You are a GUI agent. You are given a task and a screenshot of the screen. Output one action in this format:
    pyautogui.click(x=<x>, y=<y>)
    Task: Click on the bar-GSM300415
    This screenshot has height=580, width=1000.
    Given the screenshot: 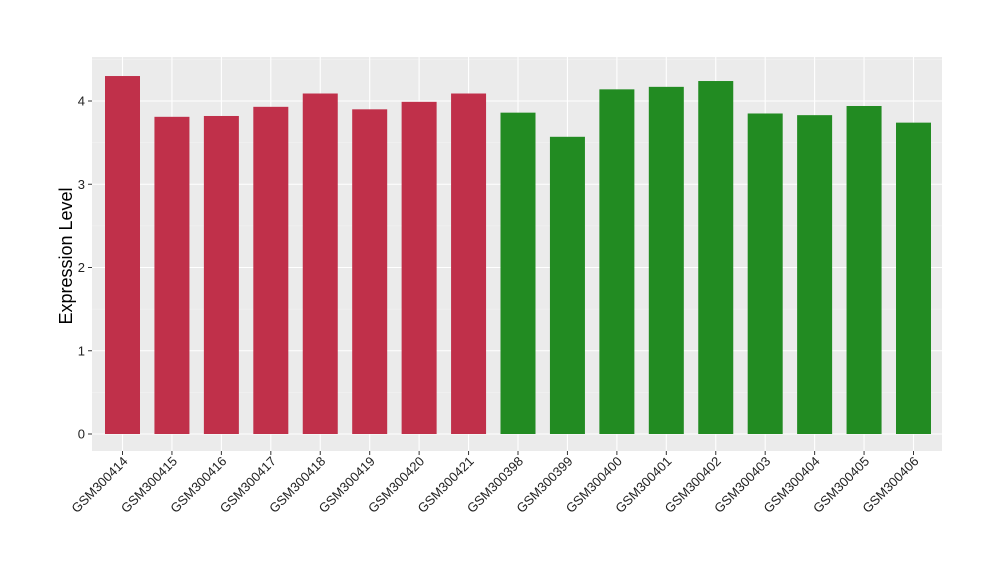 What is the action you would take?
    pyautogui.click(x=172, y=275)
    